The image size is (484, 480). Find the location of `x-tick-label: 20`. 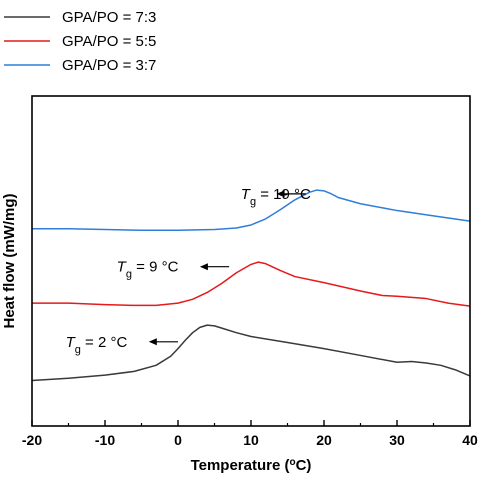

x-tick-label: 20 is located at coordinates (324, 440).